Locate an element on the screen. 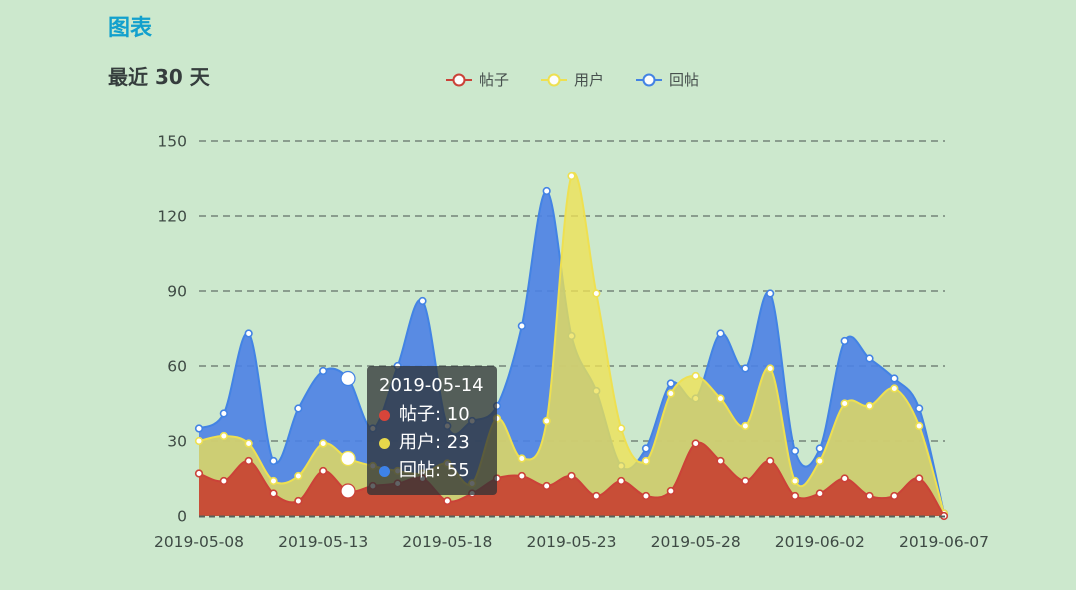  y-axis-tick-label: 0 is located at coordinates (182, 517).